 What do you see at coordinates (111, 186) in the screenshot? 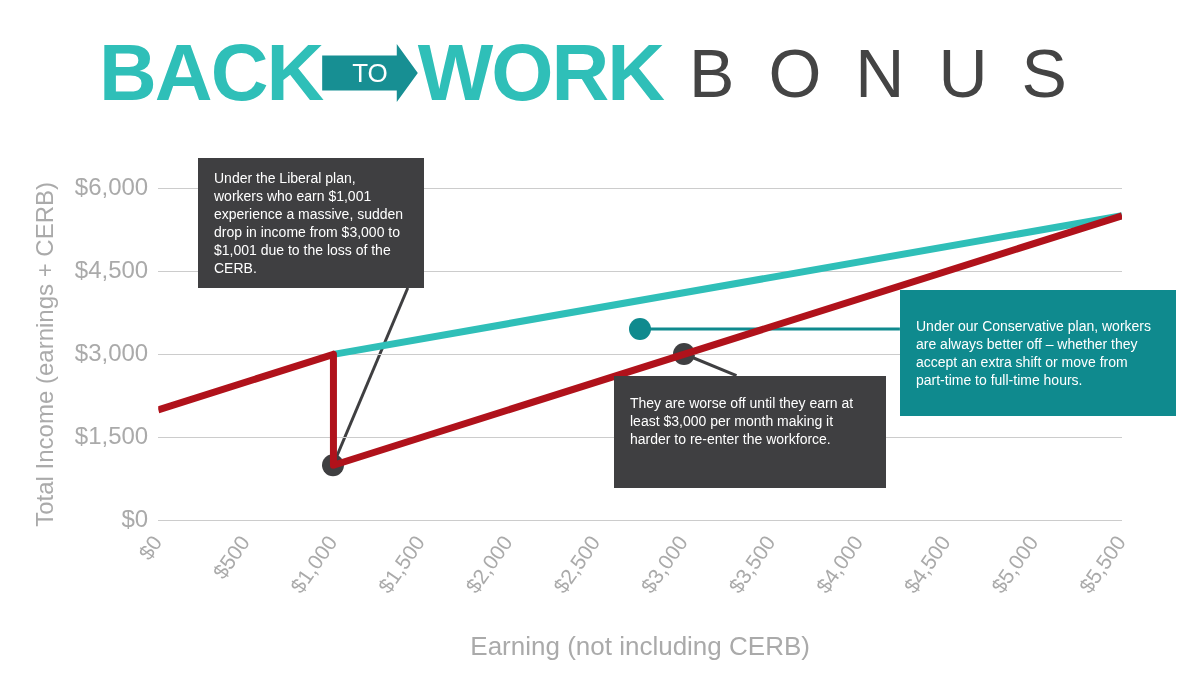
I see `y-tick-label: $6,000` at bounding box center [111, 186].